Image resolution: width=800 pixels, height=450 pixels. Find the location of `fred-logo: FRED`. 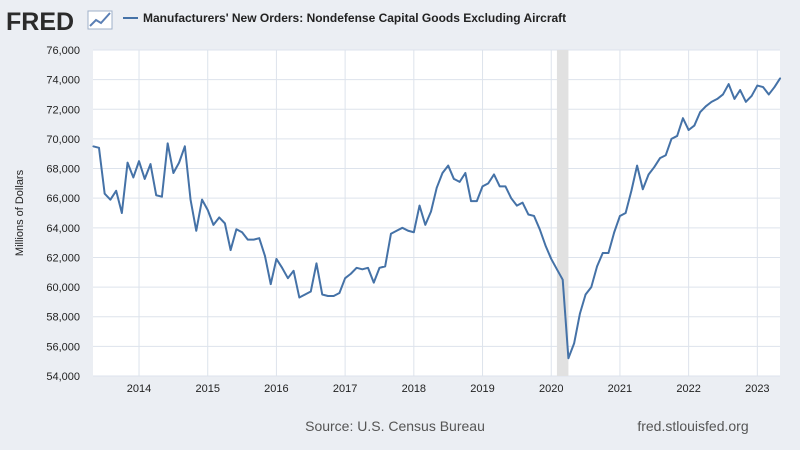

fred-logo: FRED is located at coordinates (59, 22).